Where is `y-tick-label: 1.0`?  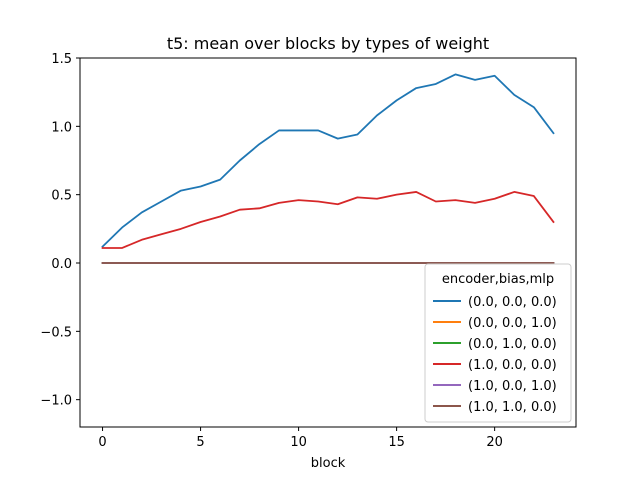 y-tick-label: 1.0 is located at coordinates (61, 127).